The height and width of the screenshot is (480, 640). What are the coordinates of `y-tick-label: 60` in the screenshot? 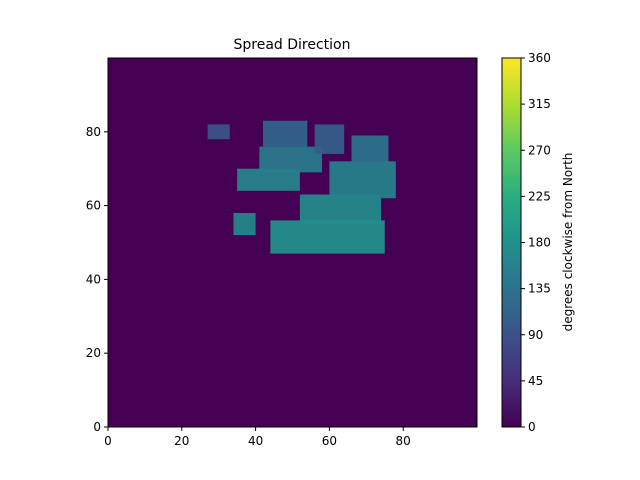 It's located at (93, 206).